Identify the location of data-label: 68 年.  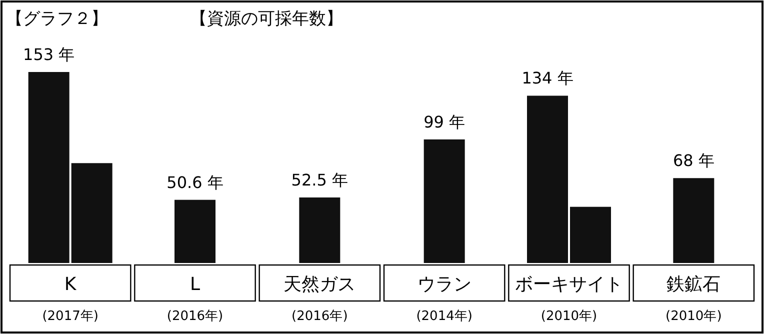
(693, 160).